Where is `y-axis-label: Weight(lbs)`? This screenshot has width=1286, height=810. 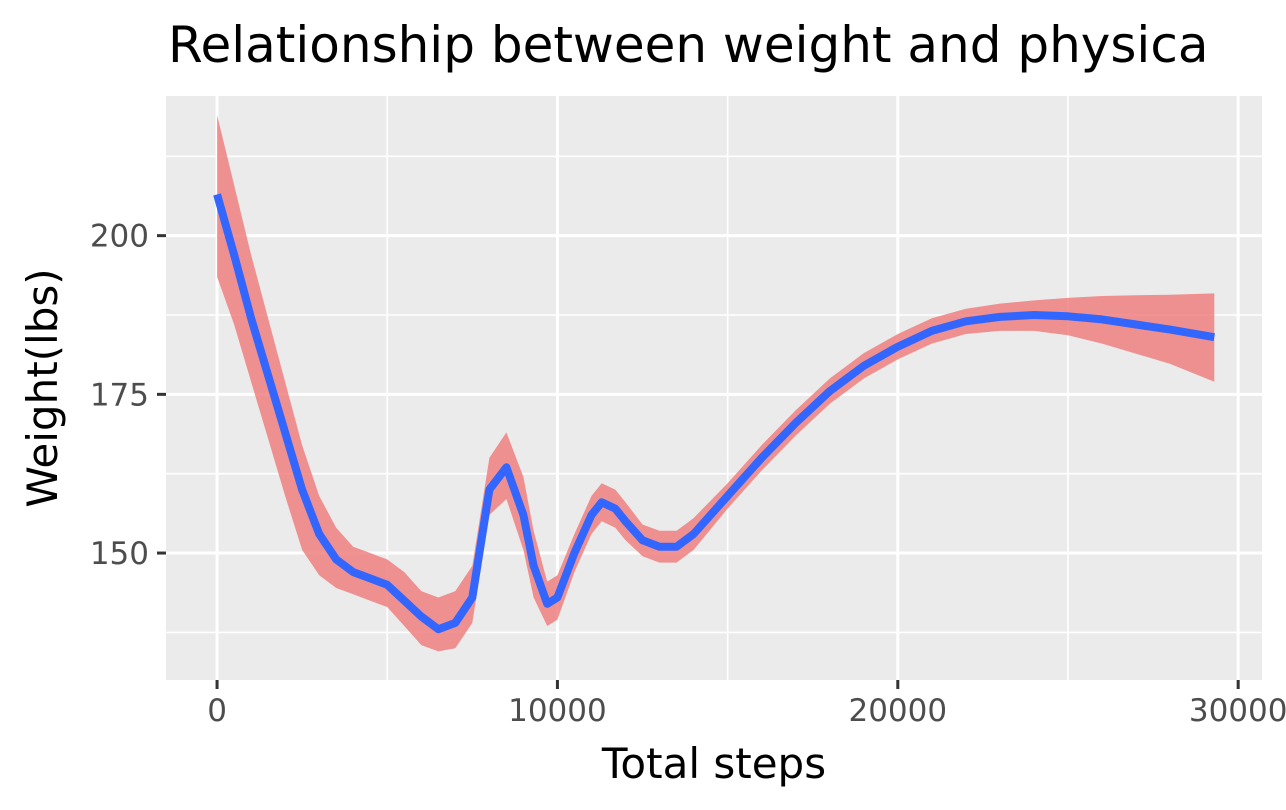
y-axis-label: Weight(lbs) is located at coordinates (42, 387).